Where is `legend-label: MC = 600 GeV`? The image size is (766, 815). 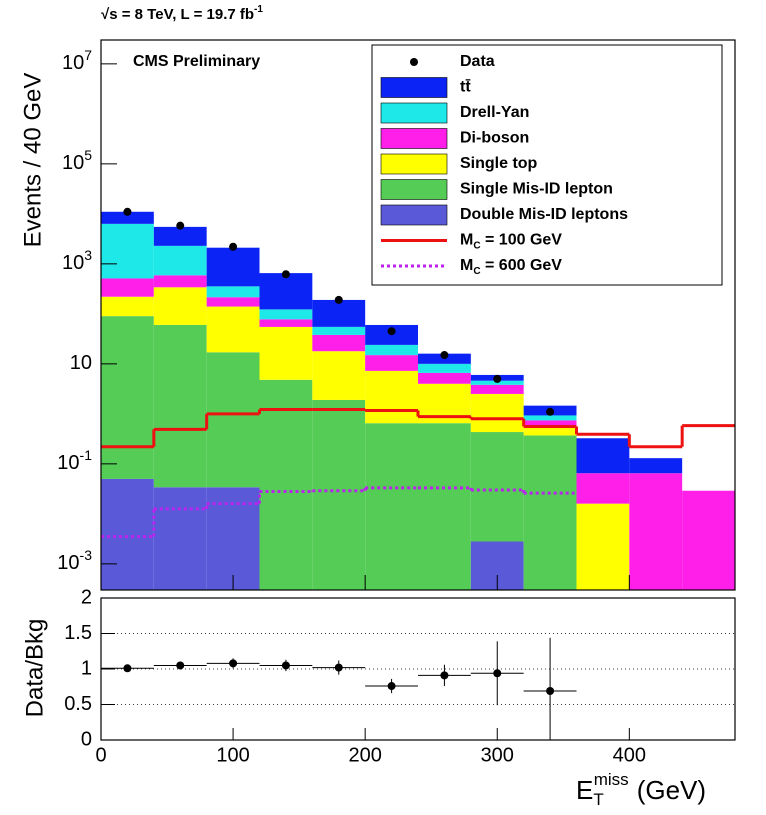
legend-label: MC = 600 GeV is located at coordinates (511, 266).